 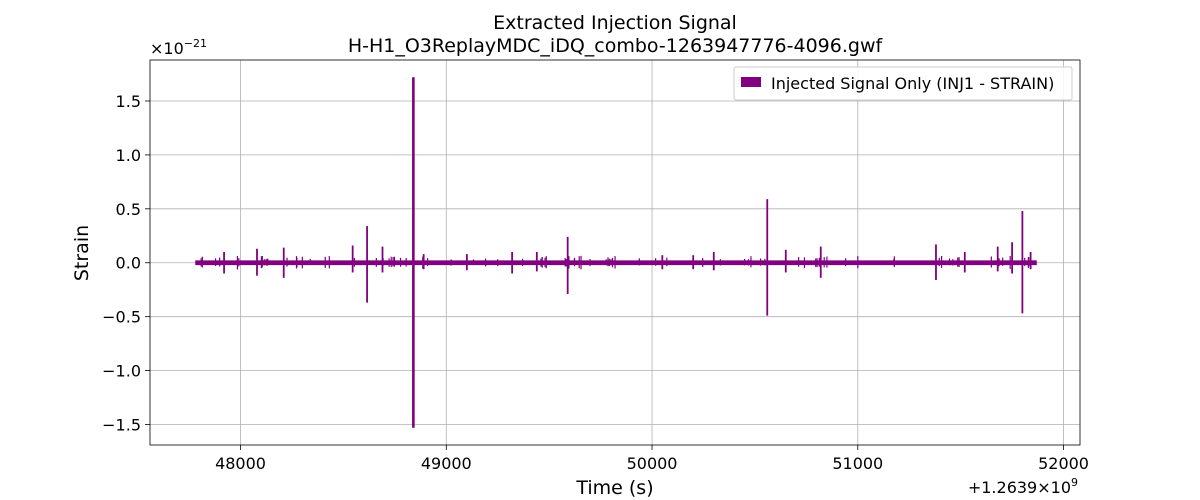 I want to click on y-multiplier-label: ×10⁻²¹, so click(x=178, y=47).